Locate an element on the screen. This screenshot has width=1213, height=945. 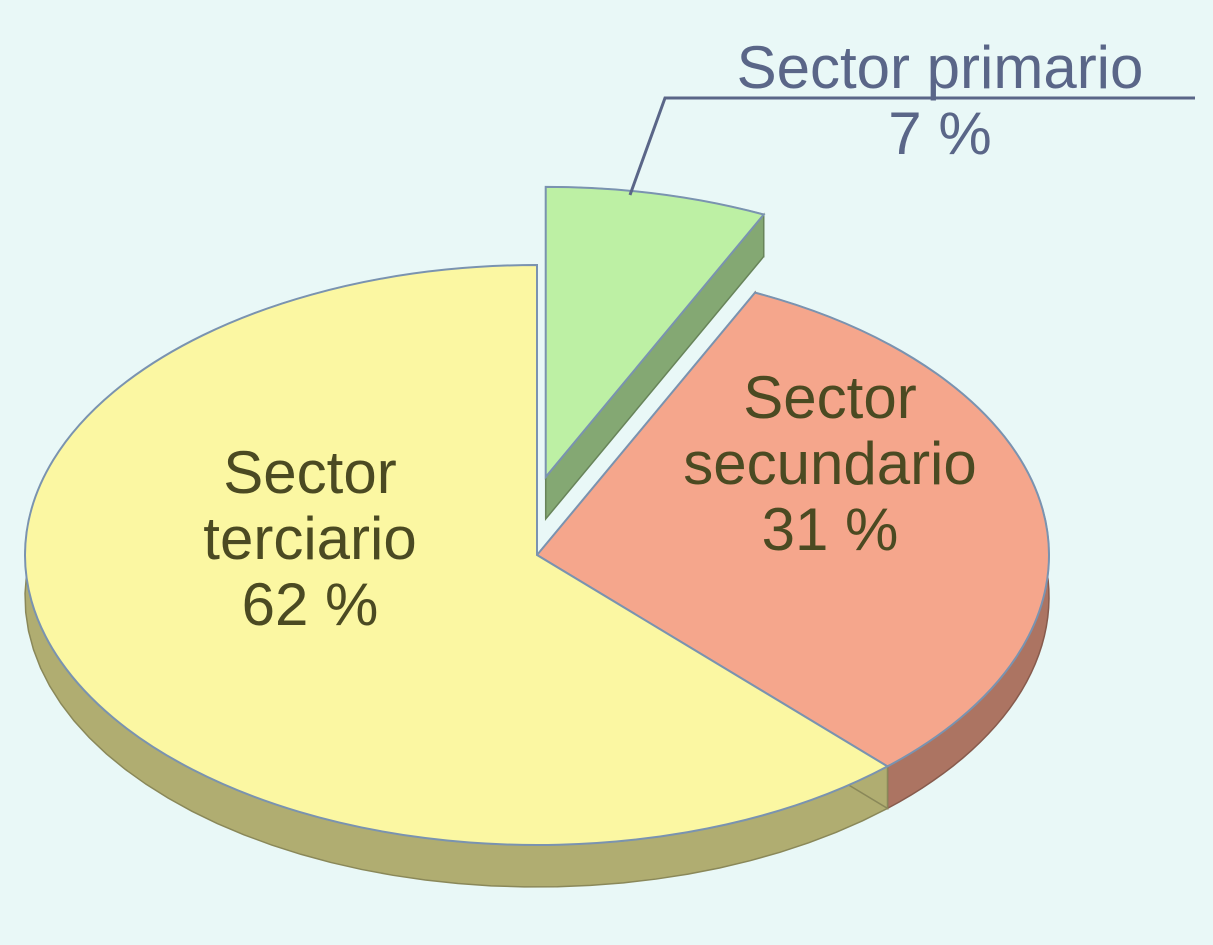
slice-label: Sector terciario 62 % is located at coordinates (310, 539).